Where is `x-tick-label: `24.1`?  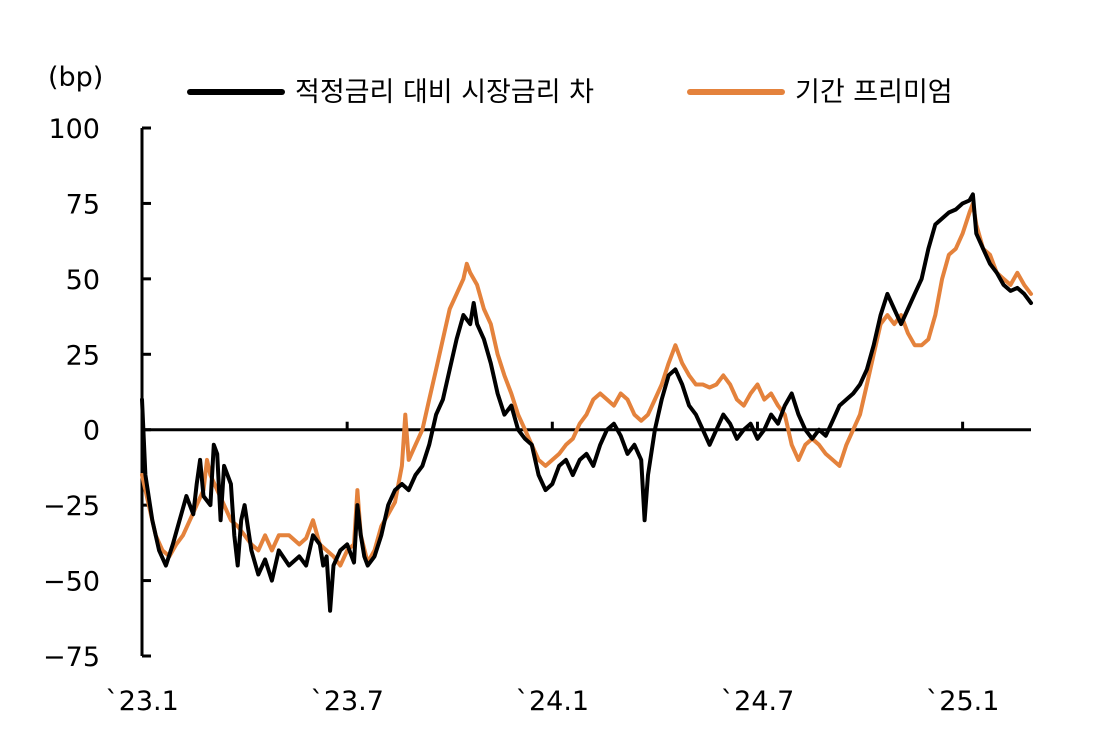 x-tick-label: `24.1 is located at coordinates (552, 701).